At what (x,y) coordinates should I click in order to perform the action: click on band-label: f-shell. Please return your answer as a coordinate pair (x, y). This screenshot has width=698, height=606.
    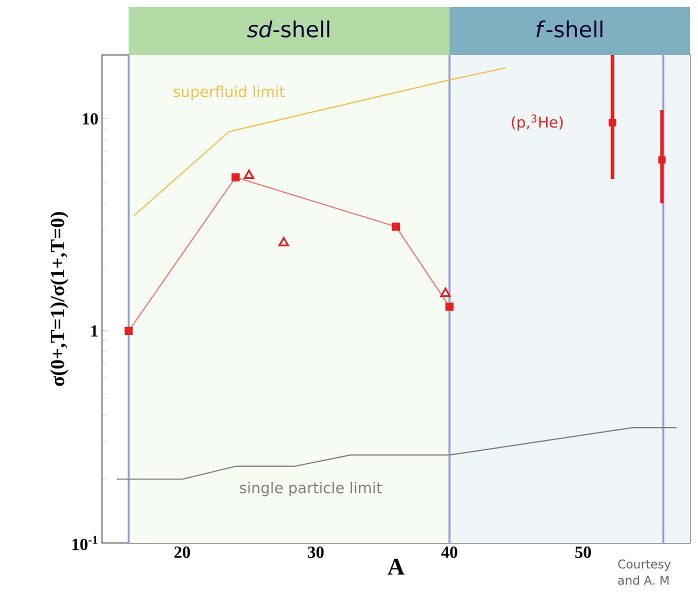
    Looking at the image, I should click on (569, 29).